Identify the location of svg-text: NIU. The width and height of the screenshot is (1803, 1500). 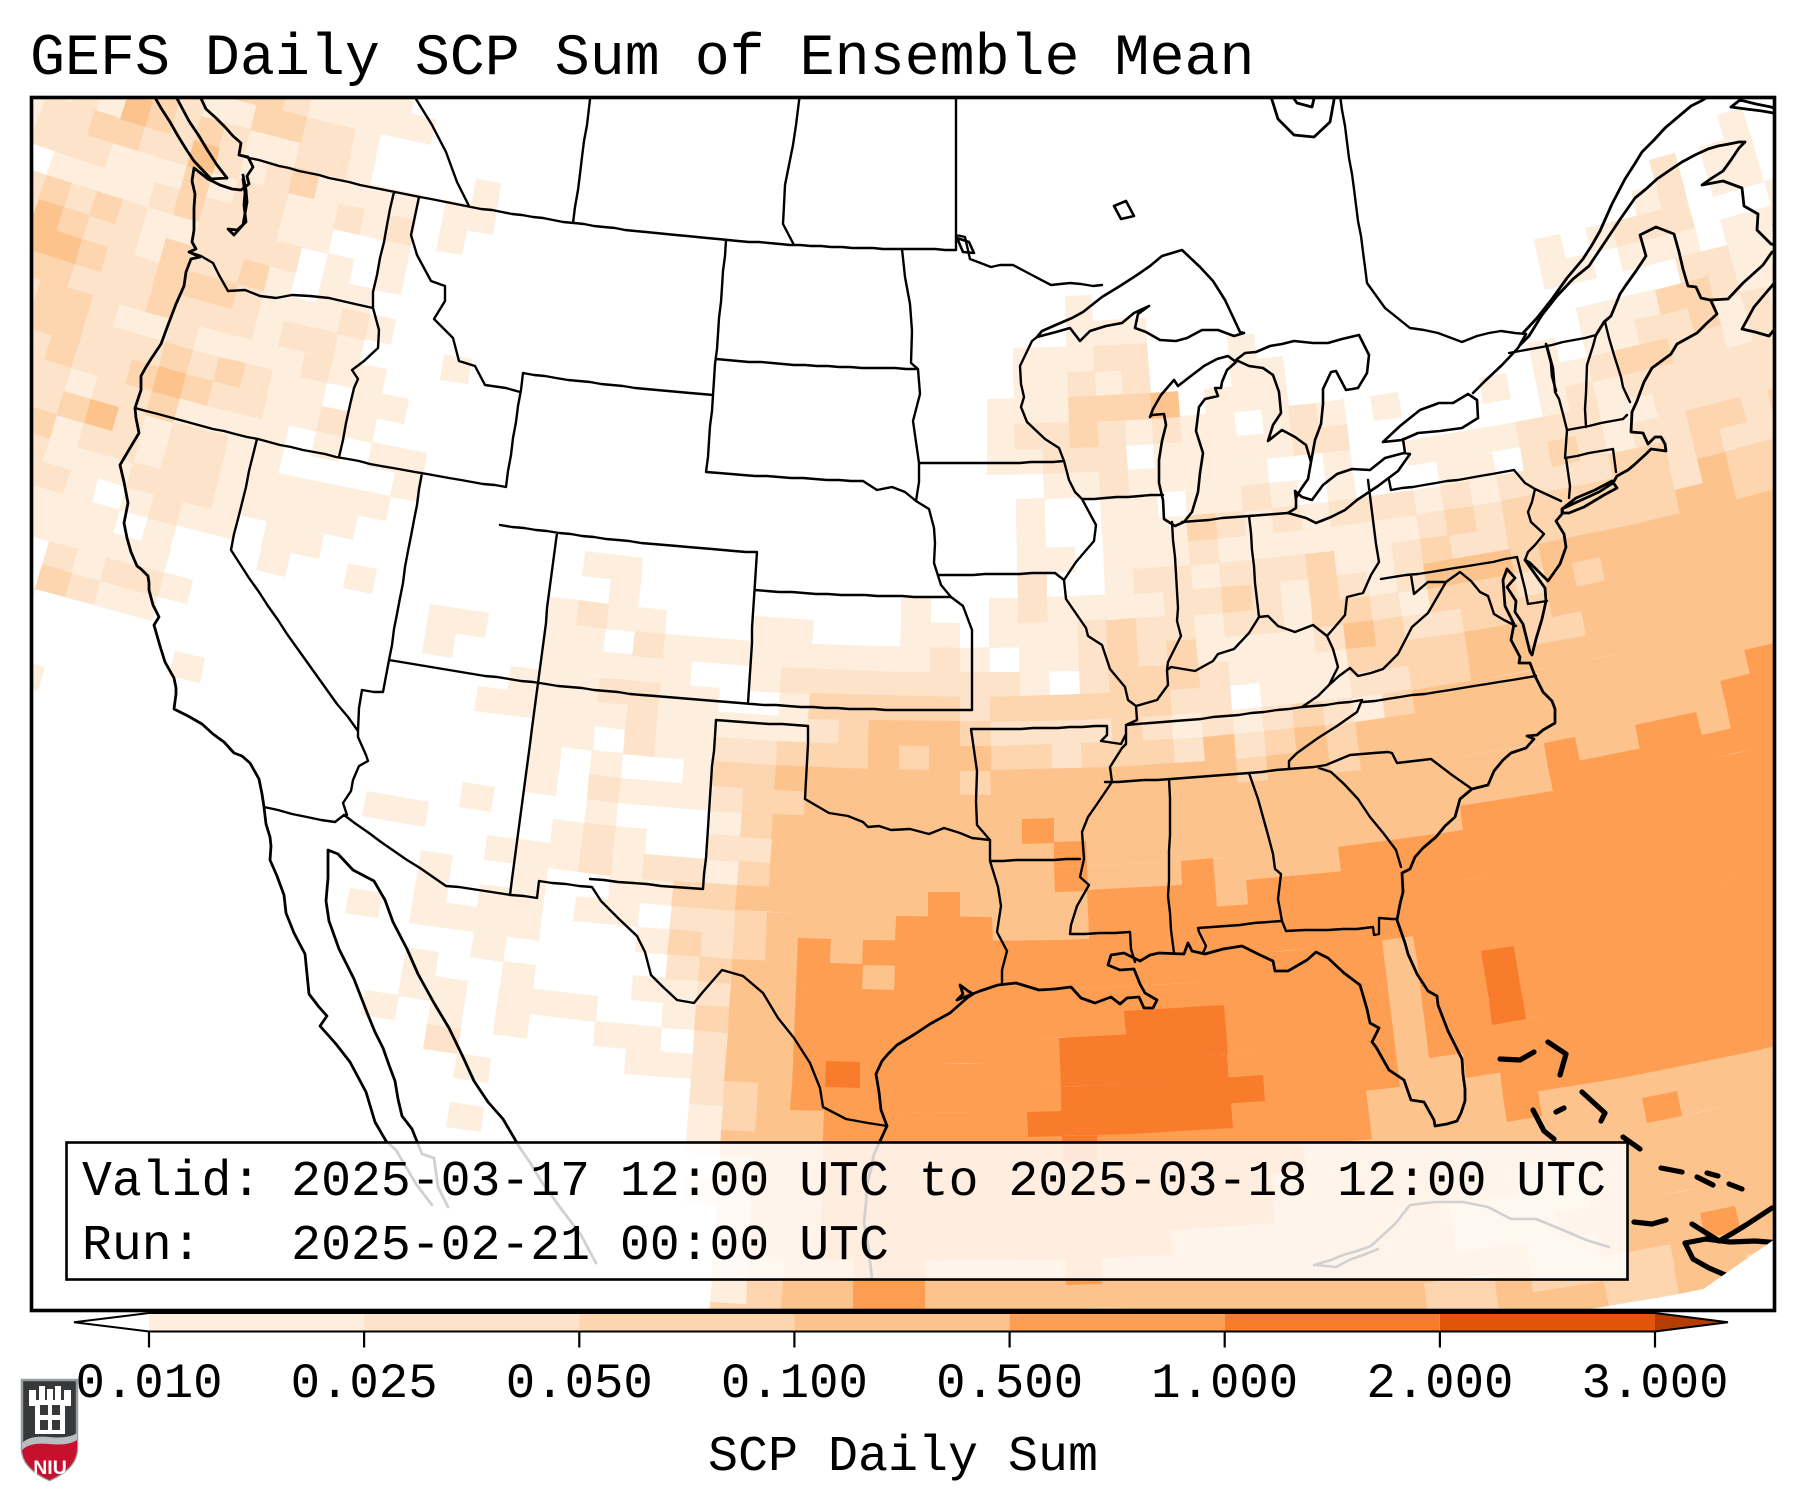
(50, 1468).